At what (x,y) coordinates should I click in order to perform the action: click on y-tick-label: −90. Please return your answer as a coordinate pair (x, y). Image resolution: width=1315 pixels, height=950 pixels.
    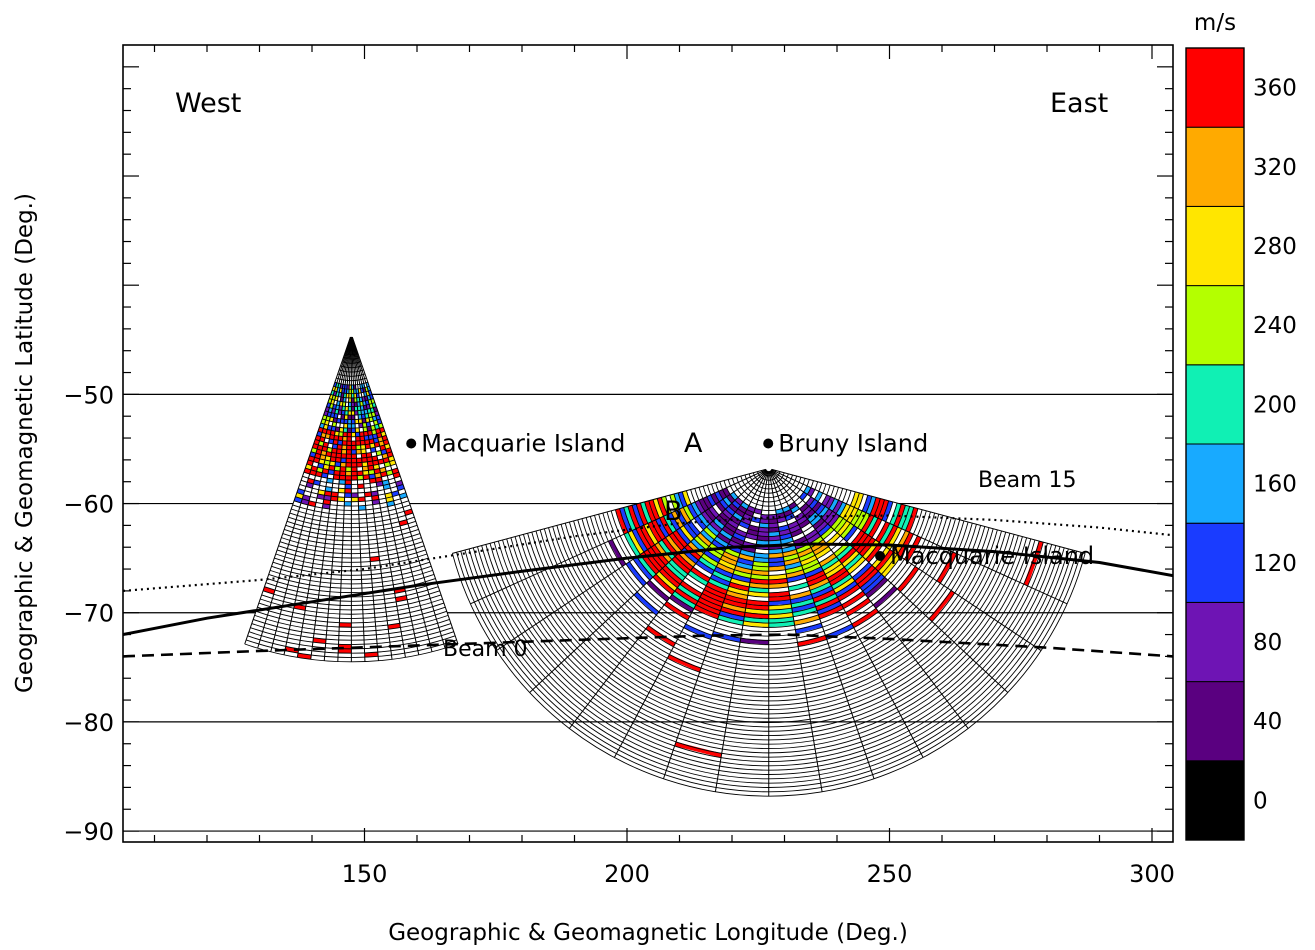
    Looking at the image, I should click on (88, 832).